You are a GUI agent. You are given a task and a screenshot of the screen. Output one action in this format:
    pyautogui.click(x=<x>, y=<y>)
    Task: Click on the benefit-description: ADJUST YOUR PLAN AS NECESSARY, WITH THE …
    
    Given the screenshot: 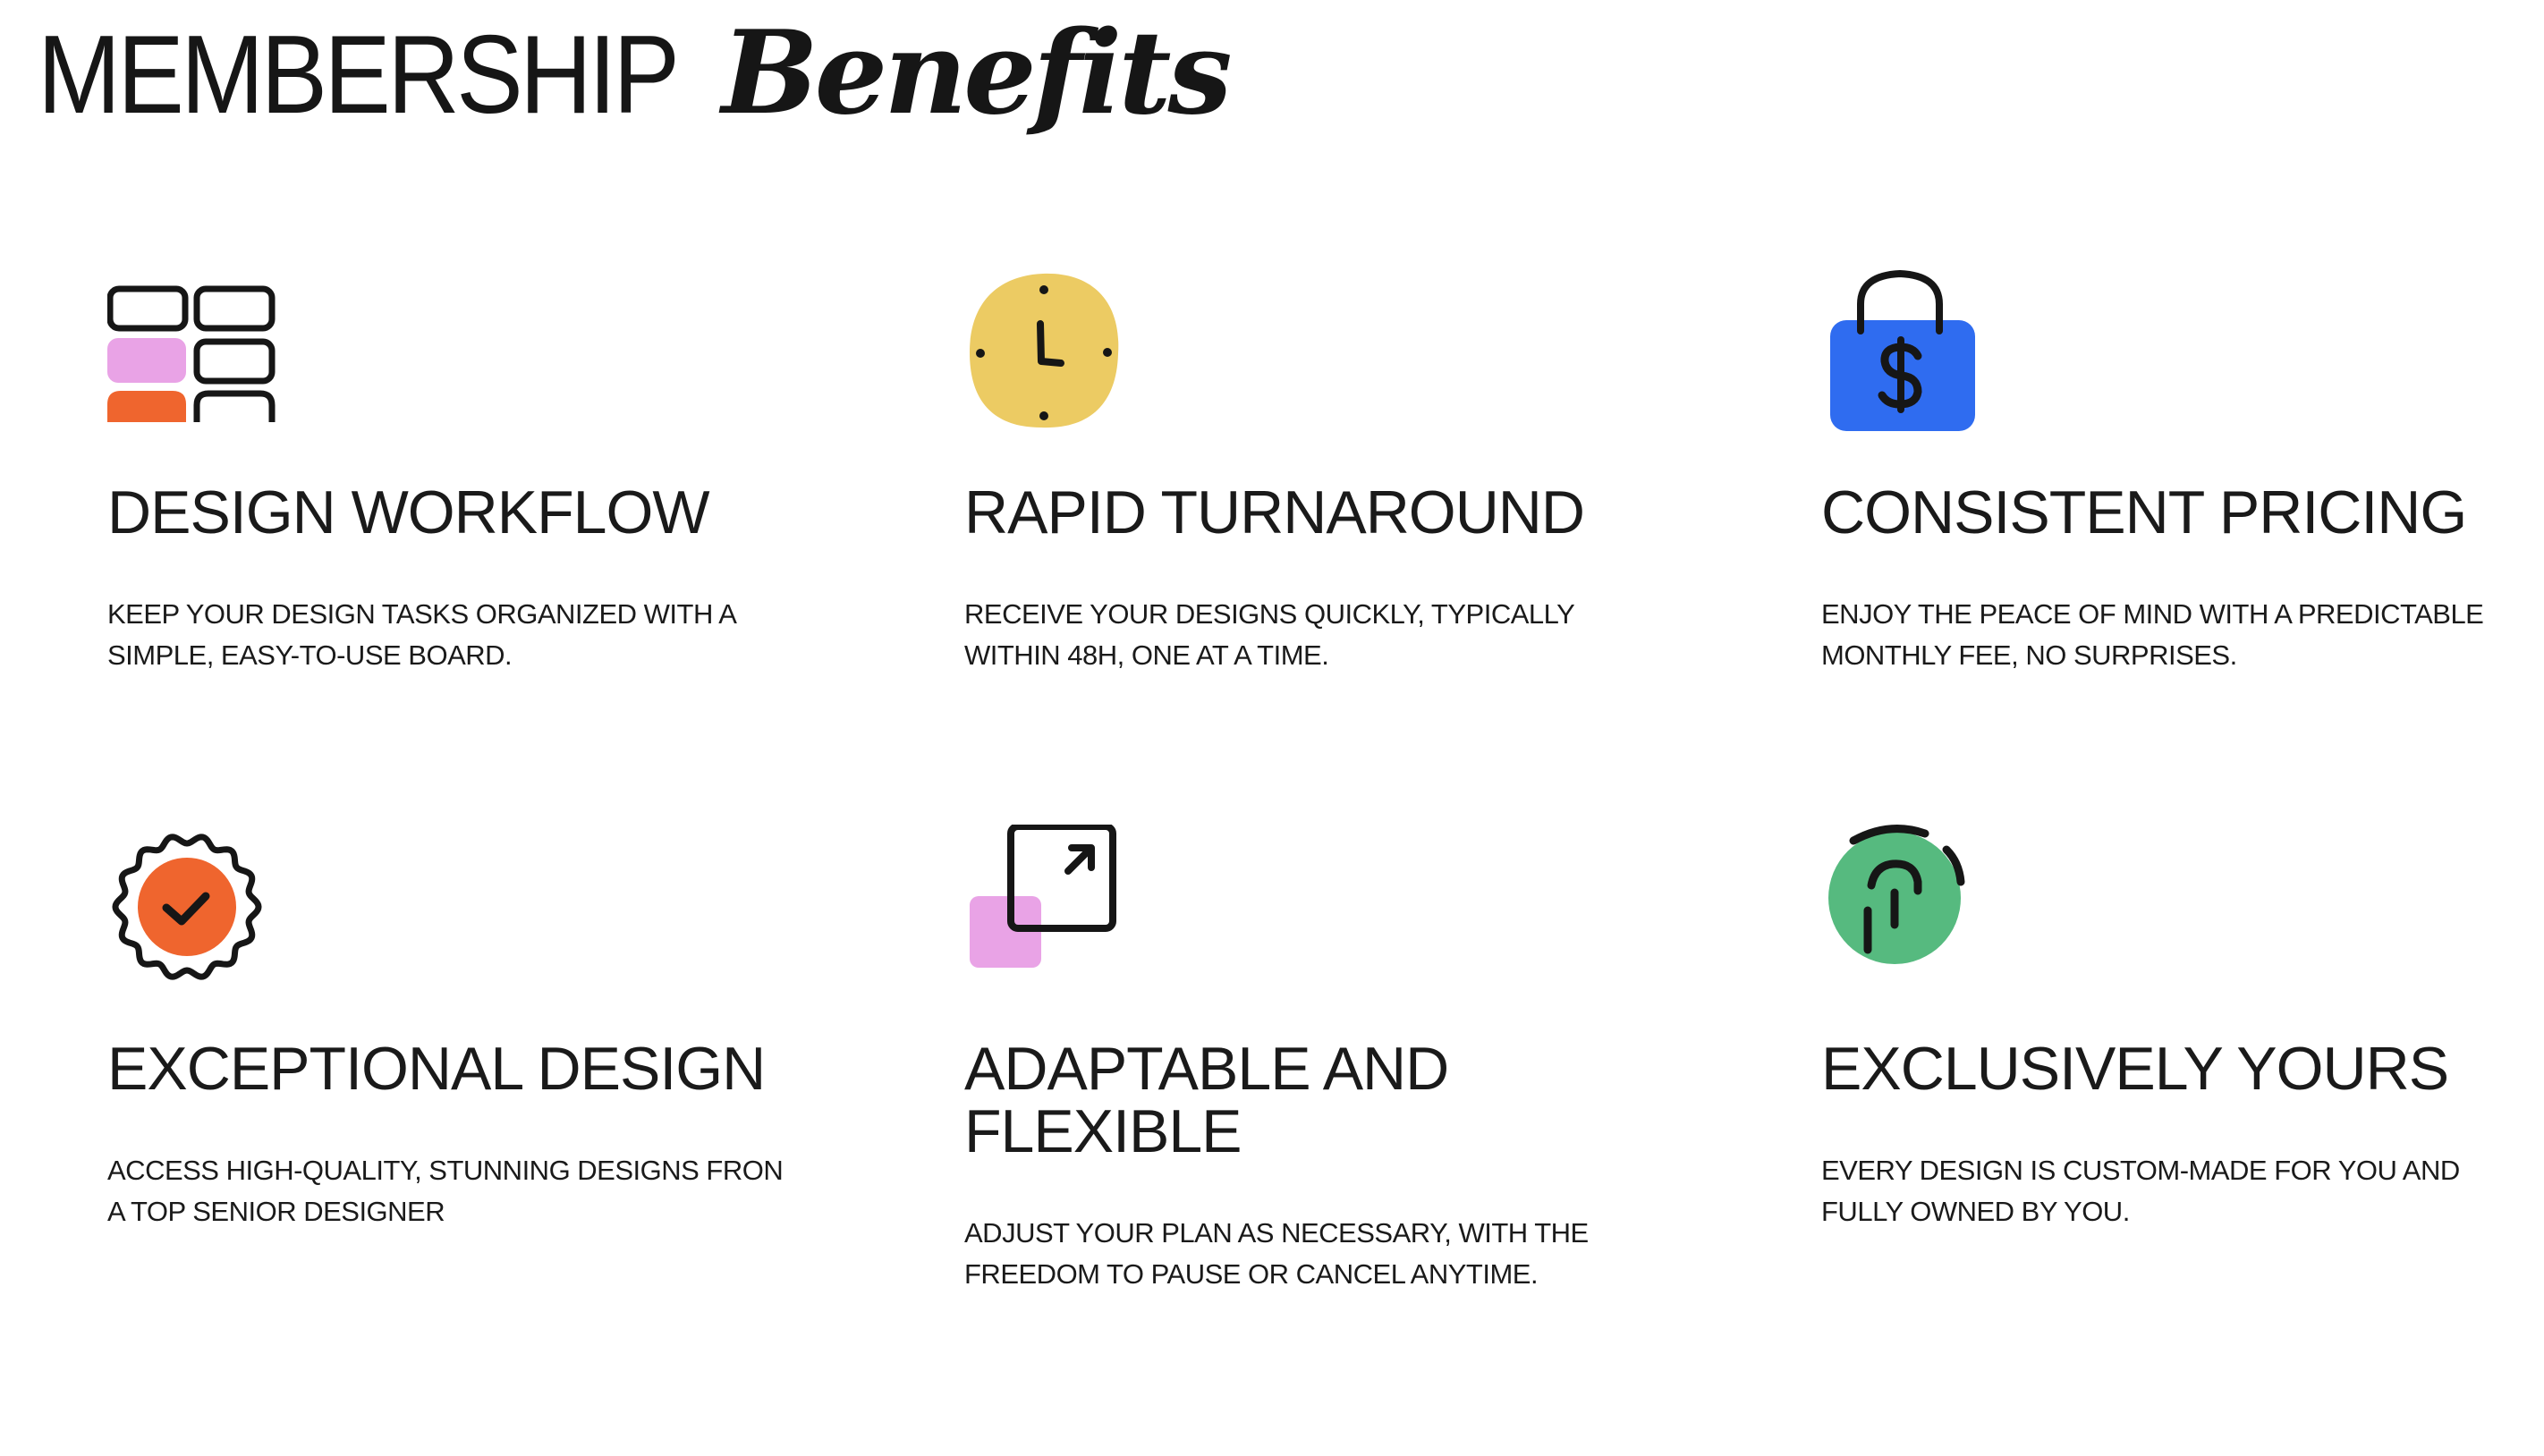 What is the action you would take?
    pyautogui.click(x=1276, y=1253)
    